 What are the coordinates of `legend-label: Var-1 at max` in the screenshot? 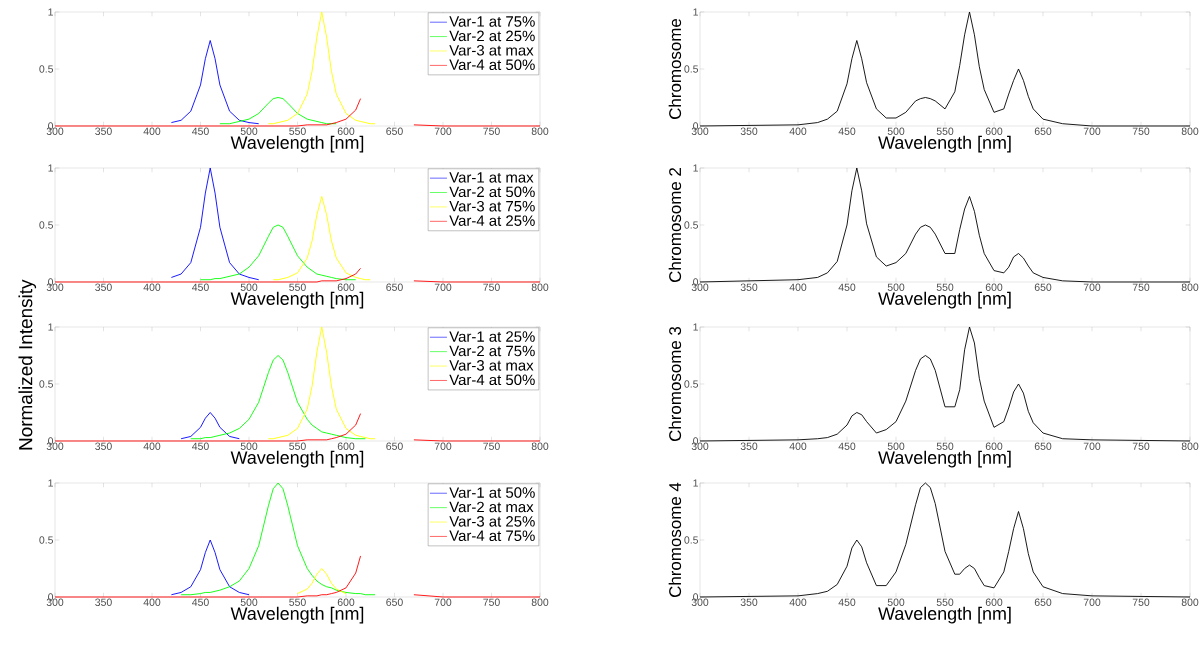 It's located at (491, 177).